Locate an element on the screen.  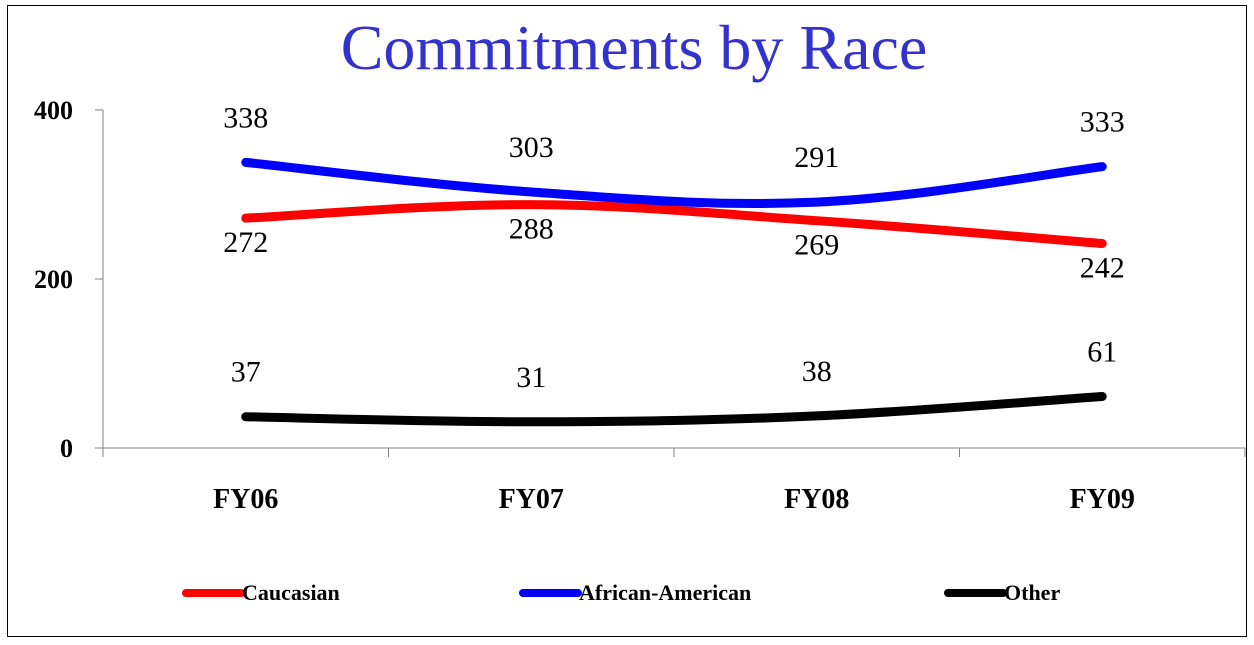
legend-item: African-American is located at coordinates (637, 592).